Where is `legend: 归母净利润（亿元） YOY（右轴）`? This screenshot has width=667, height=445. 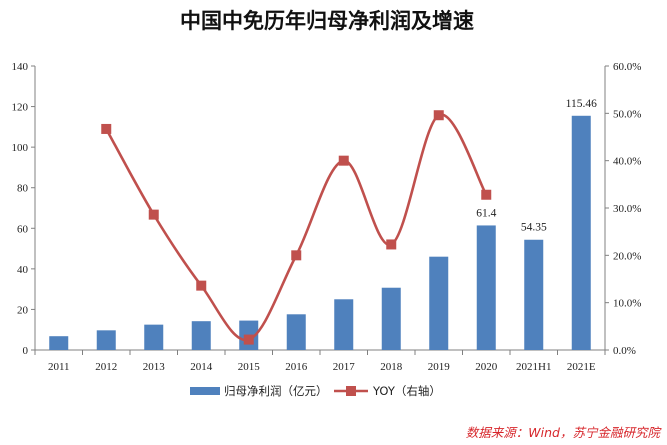 legend: 归母净利润（亿元） YOY（右轴） is located at coordinates (315, 391).